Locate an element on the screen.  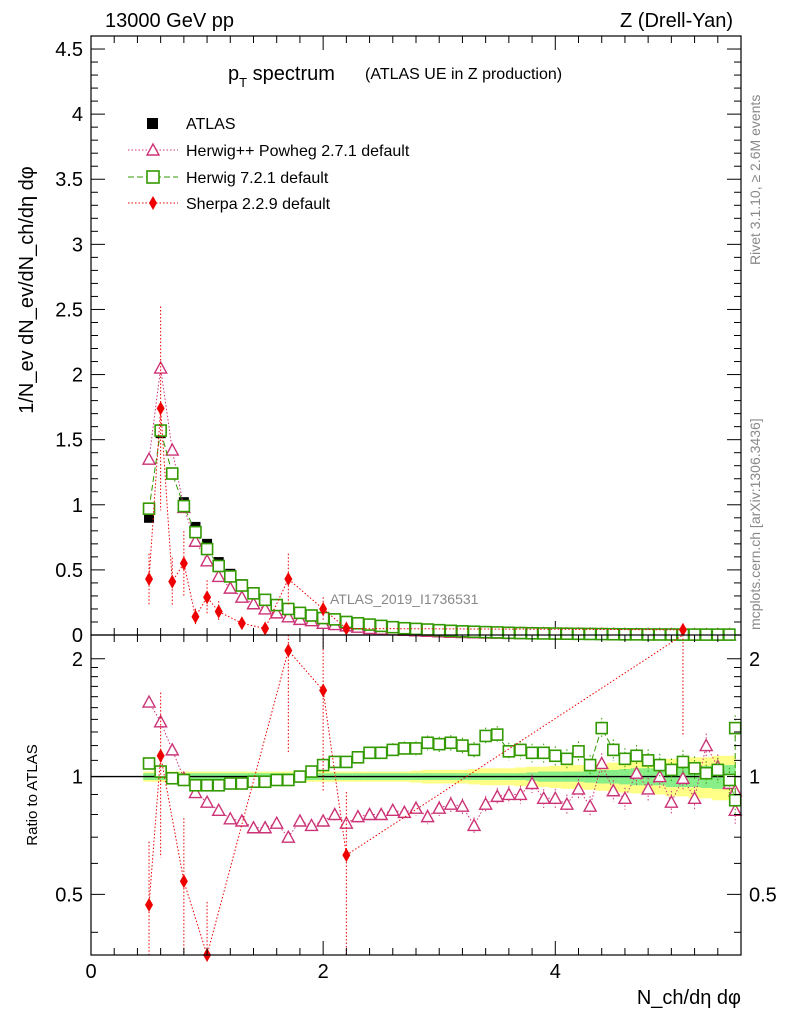
legend-label-sherpa: Sherpa 2.2.9 default is located at coordinates (258, 204).